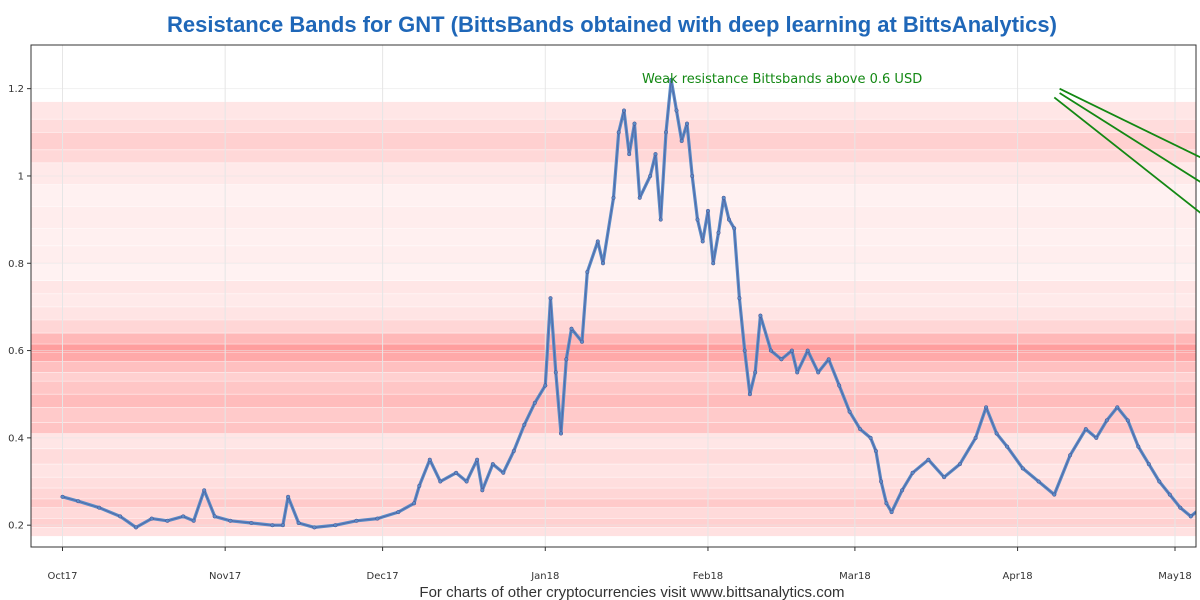 The image size is (1200, 600). Describe the element at coordinates (16, 526) in the screenshot. I see `y-tick-label-0: 0.2` at that location.